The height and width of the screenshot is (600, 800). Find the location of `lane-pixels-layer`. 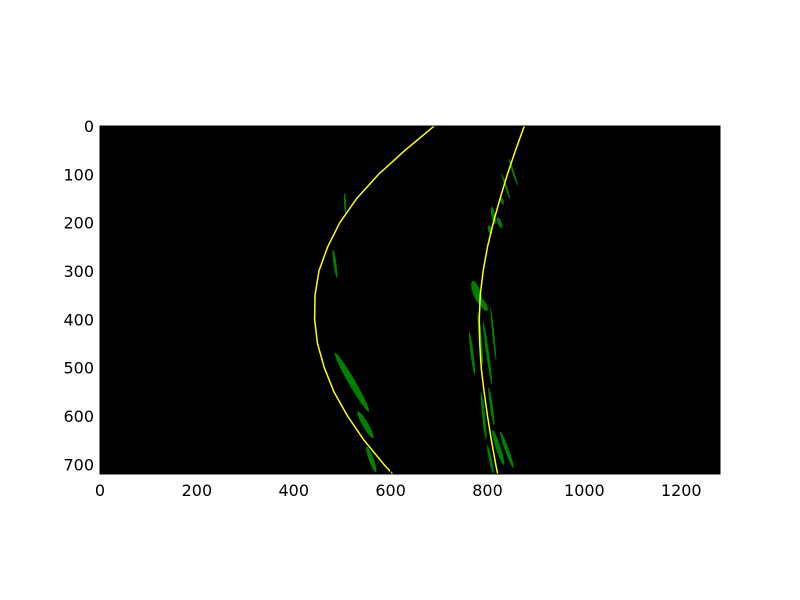

lane-pixels-layer is located at coordinates (425, 316).